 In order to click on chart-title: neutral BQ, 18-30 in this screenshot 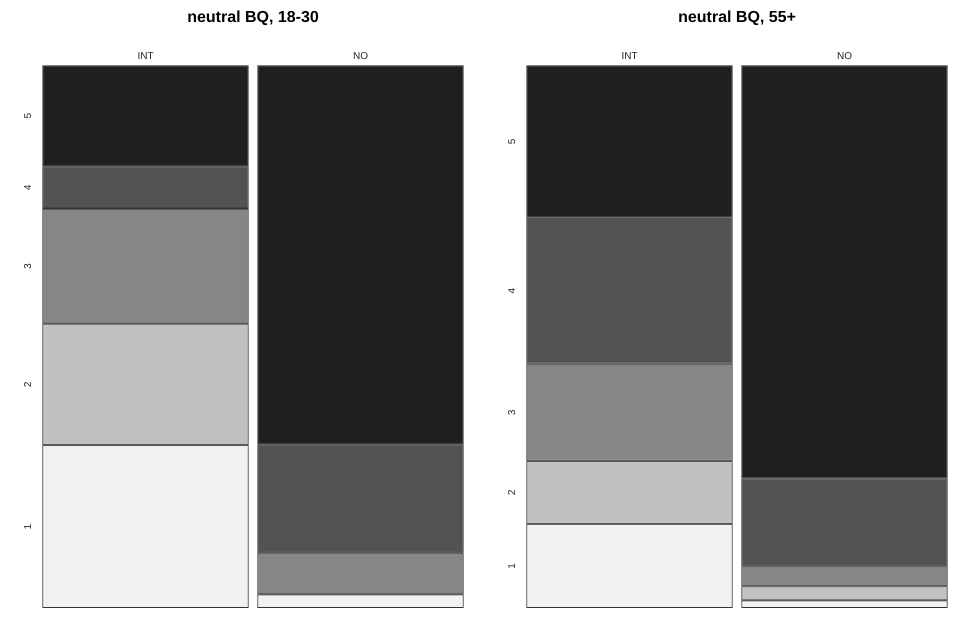, I will do `click(253, 17)`.